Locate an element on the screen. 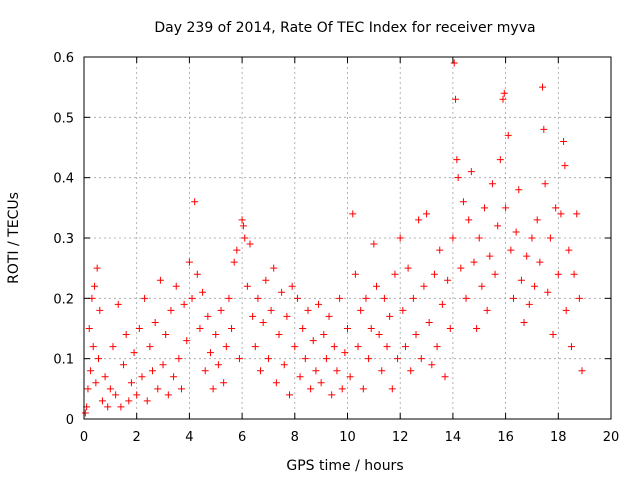 Image resolution: width=640 pixels, height=480 pixels. y-tick-label: 0 is located at coordinates (70, 420).